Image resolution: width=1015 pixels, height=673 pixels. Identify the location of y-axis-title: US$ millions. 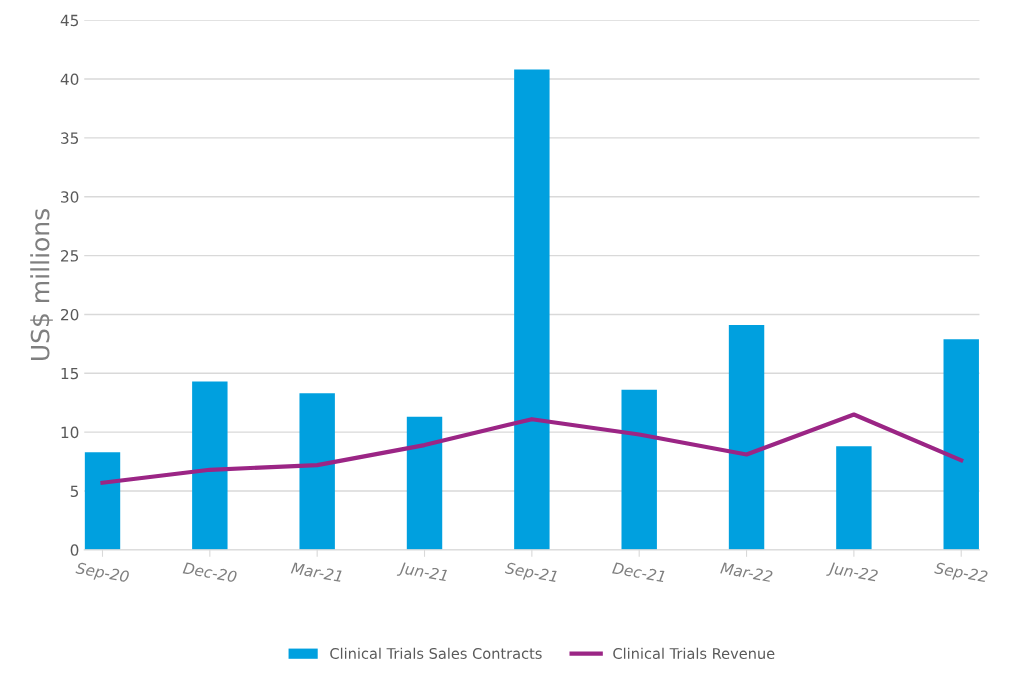
(41, 284).